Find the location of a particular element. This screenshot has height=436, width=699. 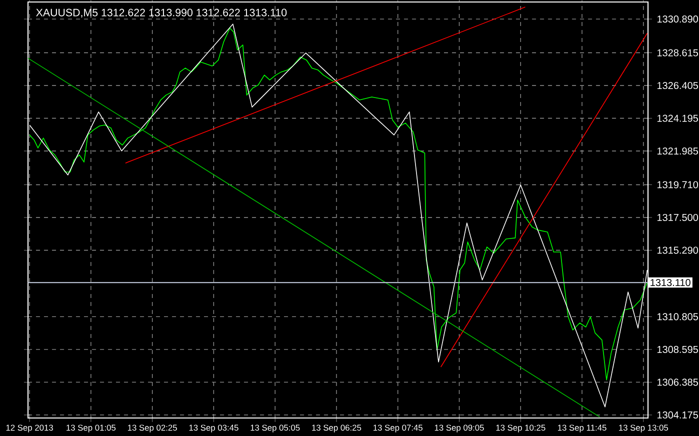

y-tick-label: 1308.595 is located at coordinates (677, 350).